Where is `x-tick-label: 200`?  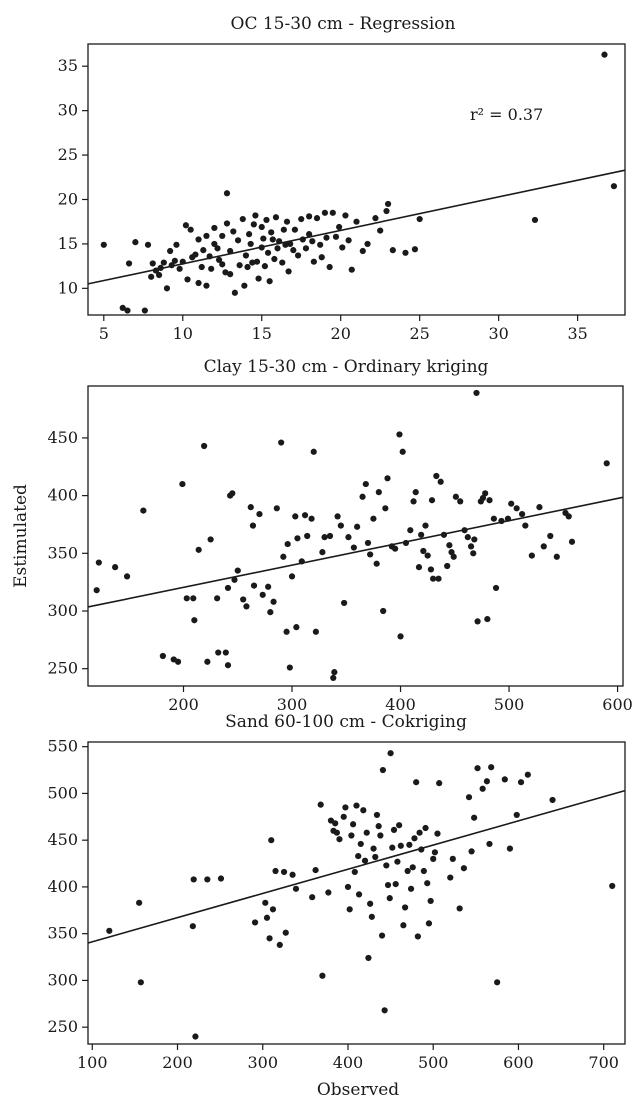 x-tick-label: 200 is located at coordinates (177, 1062).